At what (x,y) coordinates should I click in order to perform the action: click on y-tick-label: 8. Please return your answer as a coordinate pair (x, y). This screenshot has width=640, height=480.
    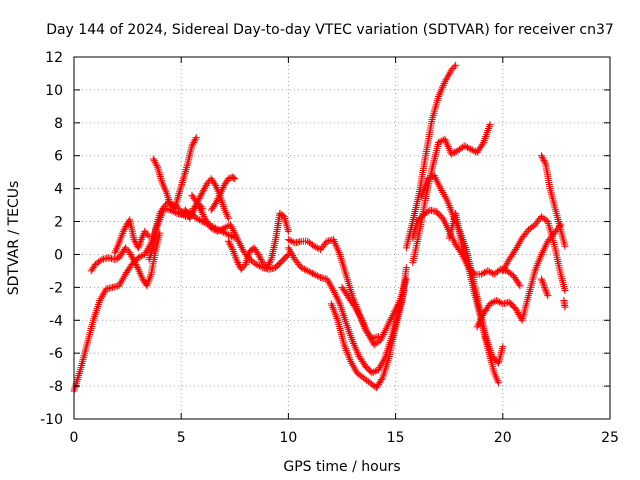
    Looking at the image, I should click on (58, 124).